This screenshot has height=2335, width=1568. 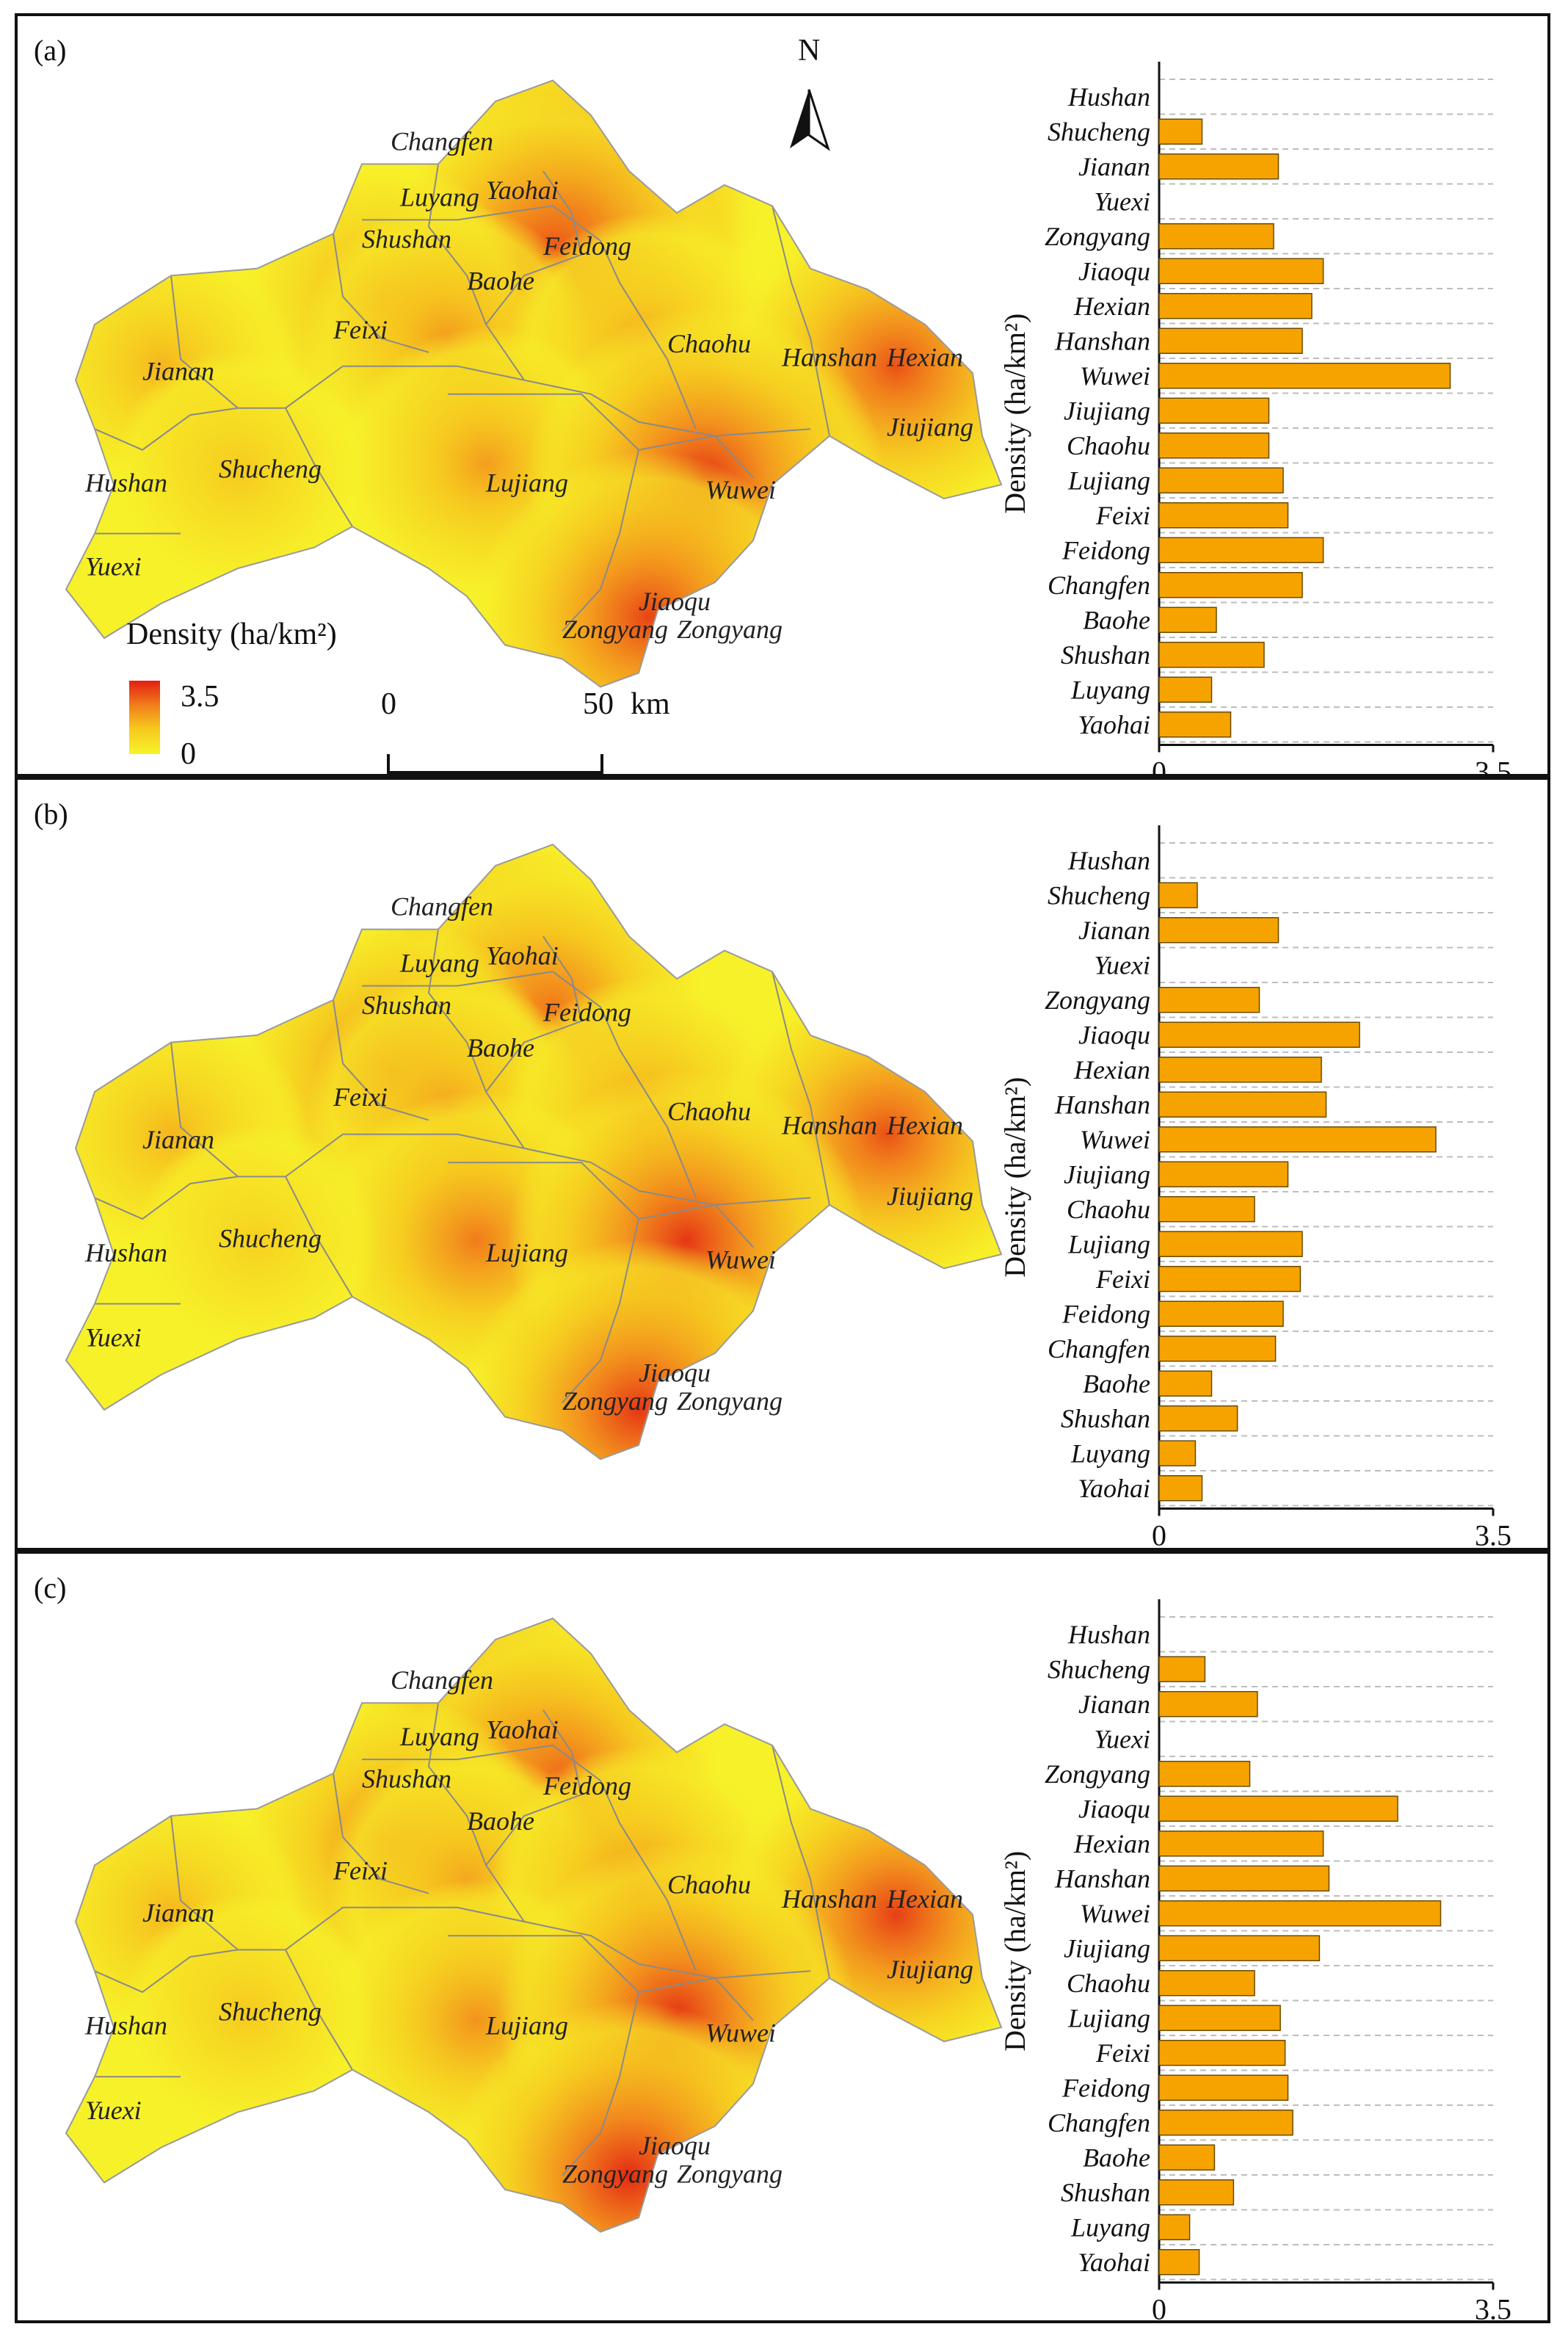 I want to click on bar-yaohai, so click(x=1195, y=725).